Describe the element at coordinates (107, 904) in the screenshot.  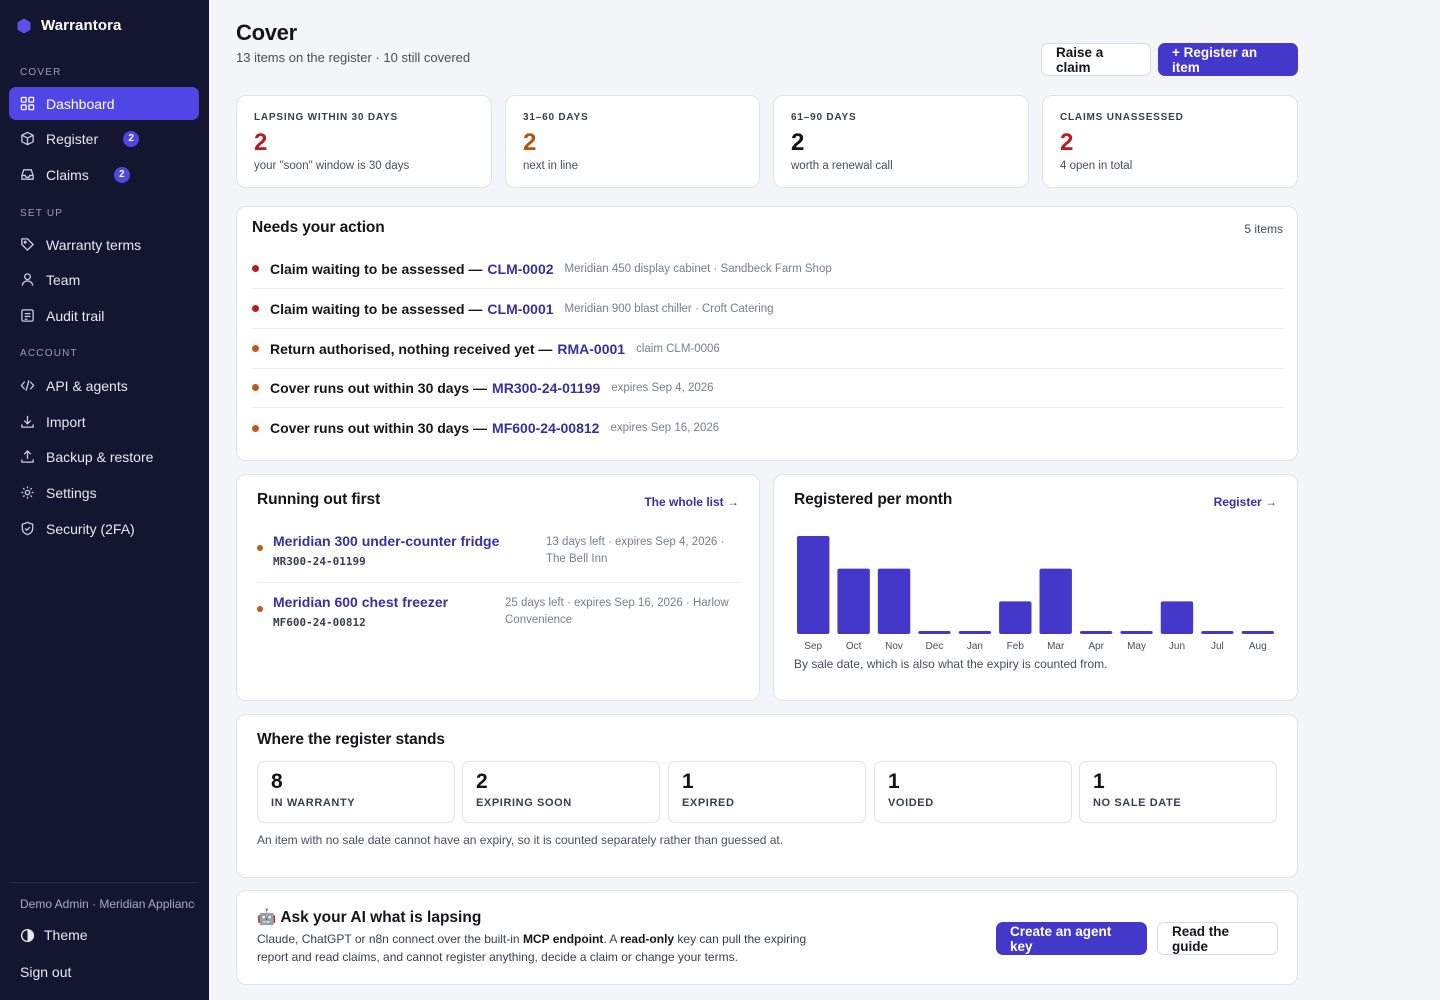
I see `current-user: Demo Admin · Meridian Appliances` at that location.